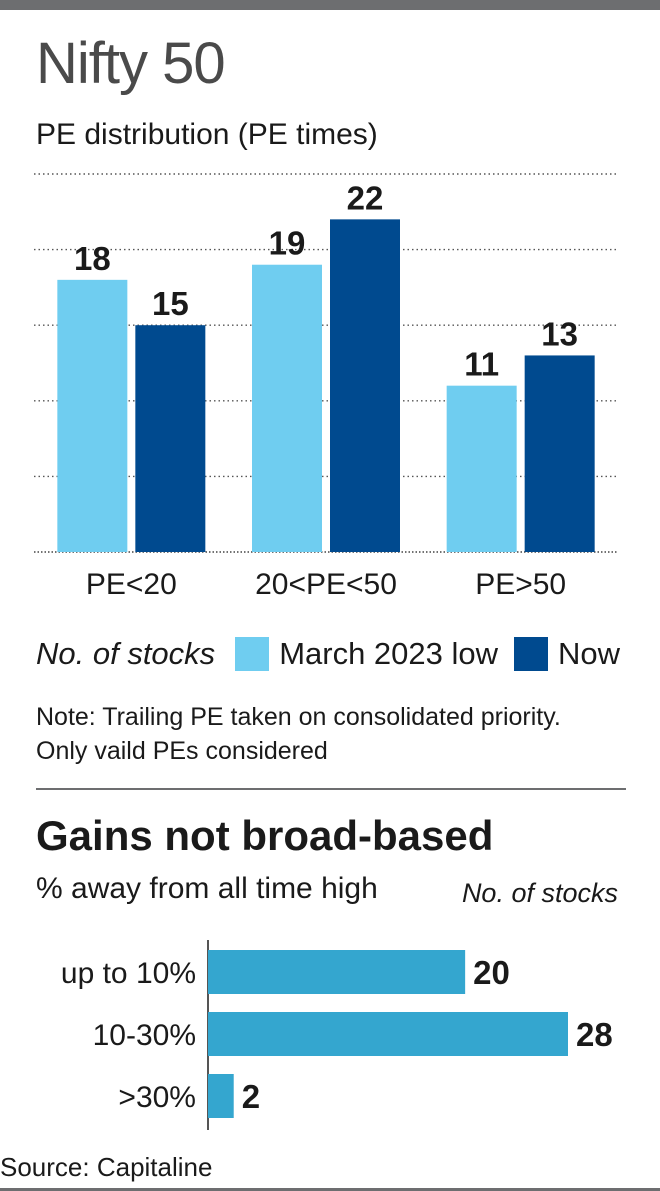 This screenshot has width=660, height=1191. I want to click on x-tick-label: 20<PE<50, so click(326, 584).